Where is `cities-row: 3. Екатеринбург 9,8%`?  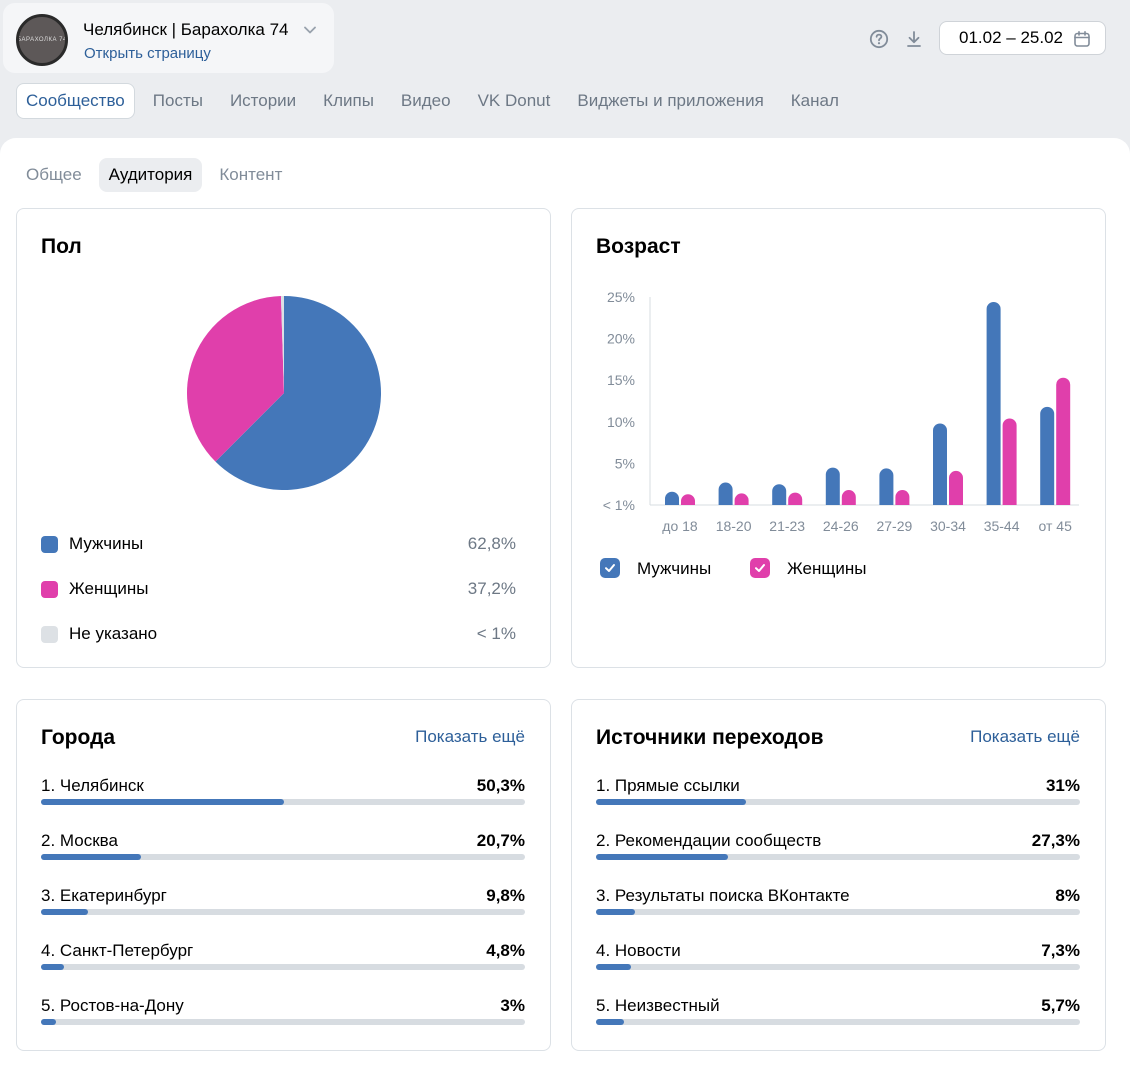
cities-row: 3. Екатеринбург 9,8% is located at coordinates (283, 901).